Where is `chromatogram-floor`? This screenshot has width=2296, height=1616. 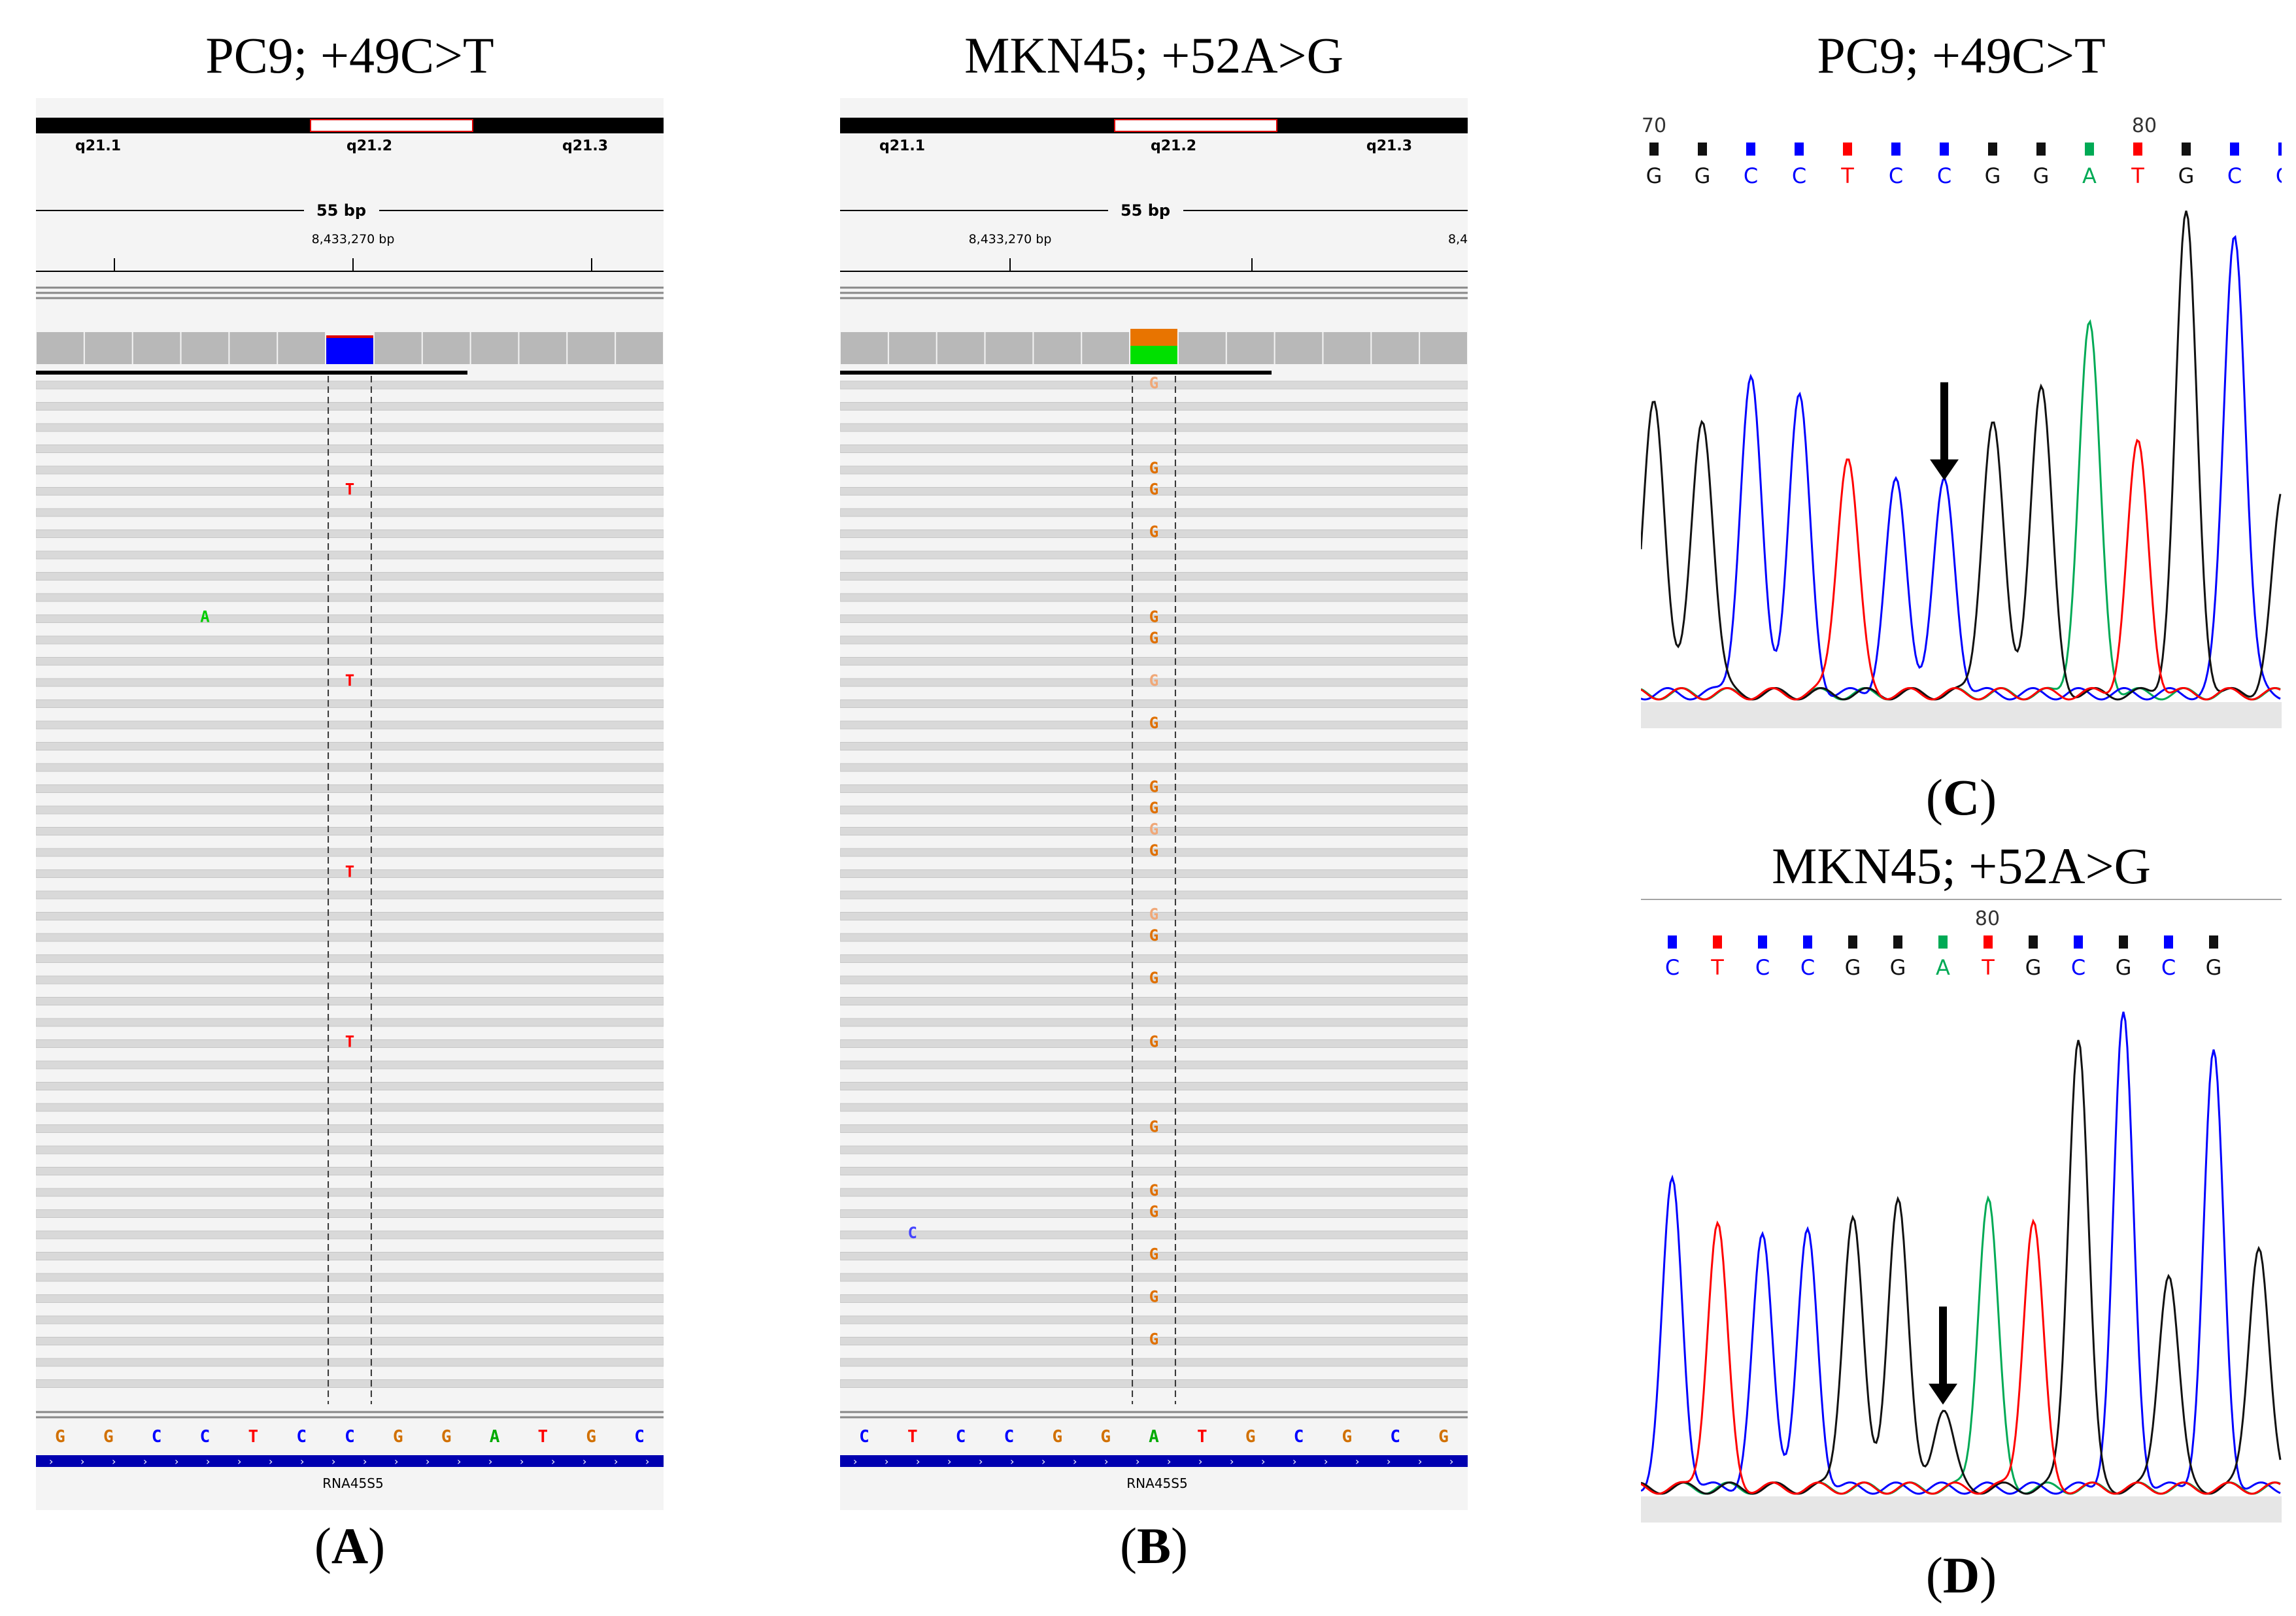 chromatogram-floor is located at coordinates (1962, 1509).